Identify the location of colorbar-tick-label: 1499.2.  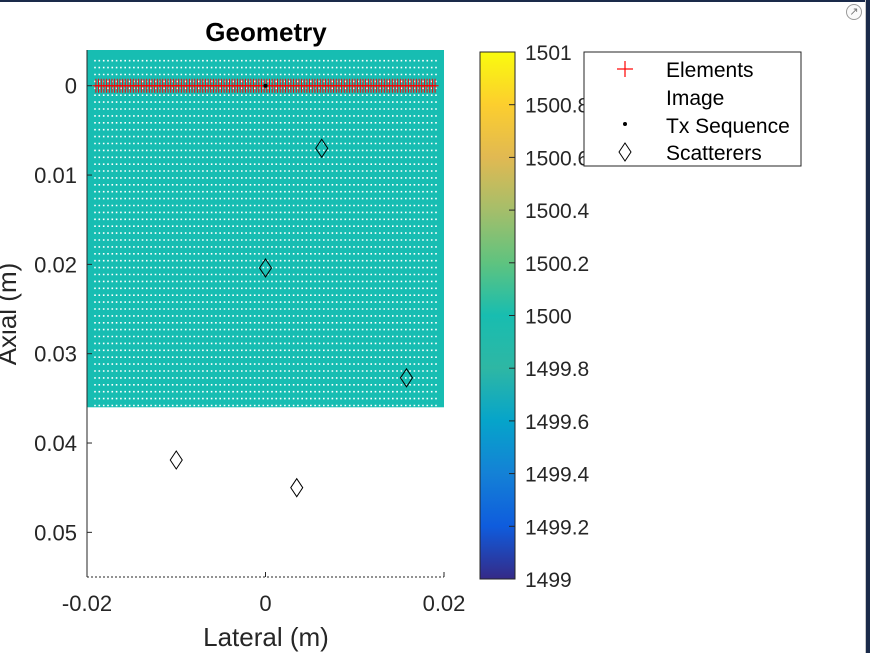
(557, 527).